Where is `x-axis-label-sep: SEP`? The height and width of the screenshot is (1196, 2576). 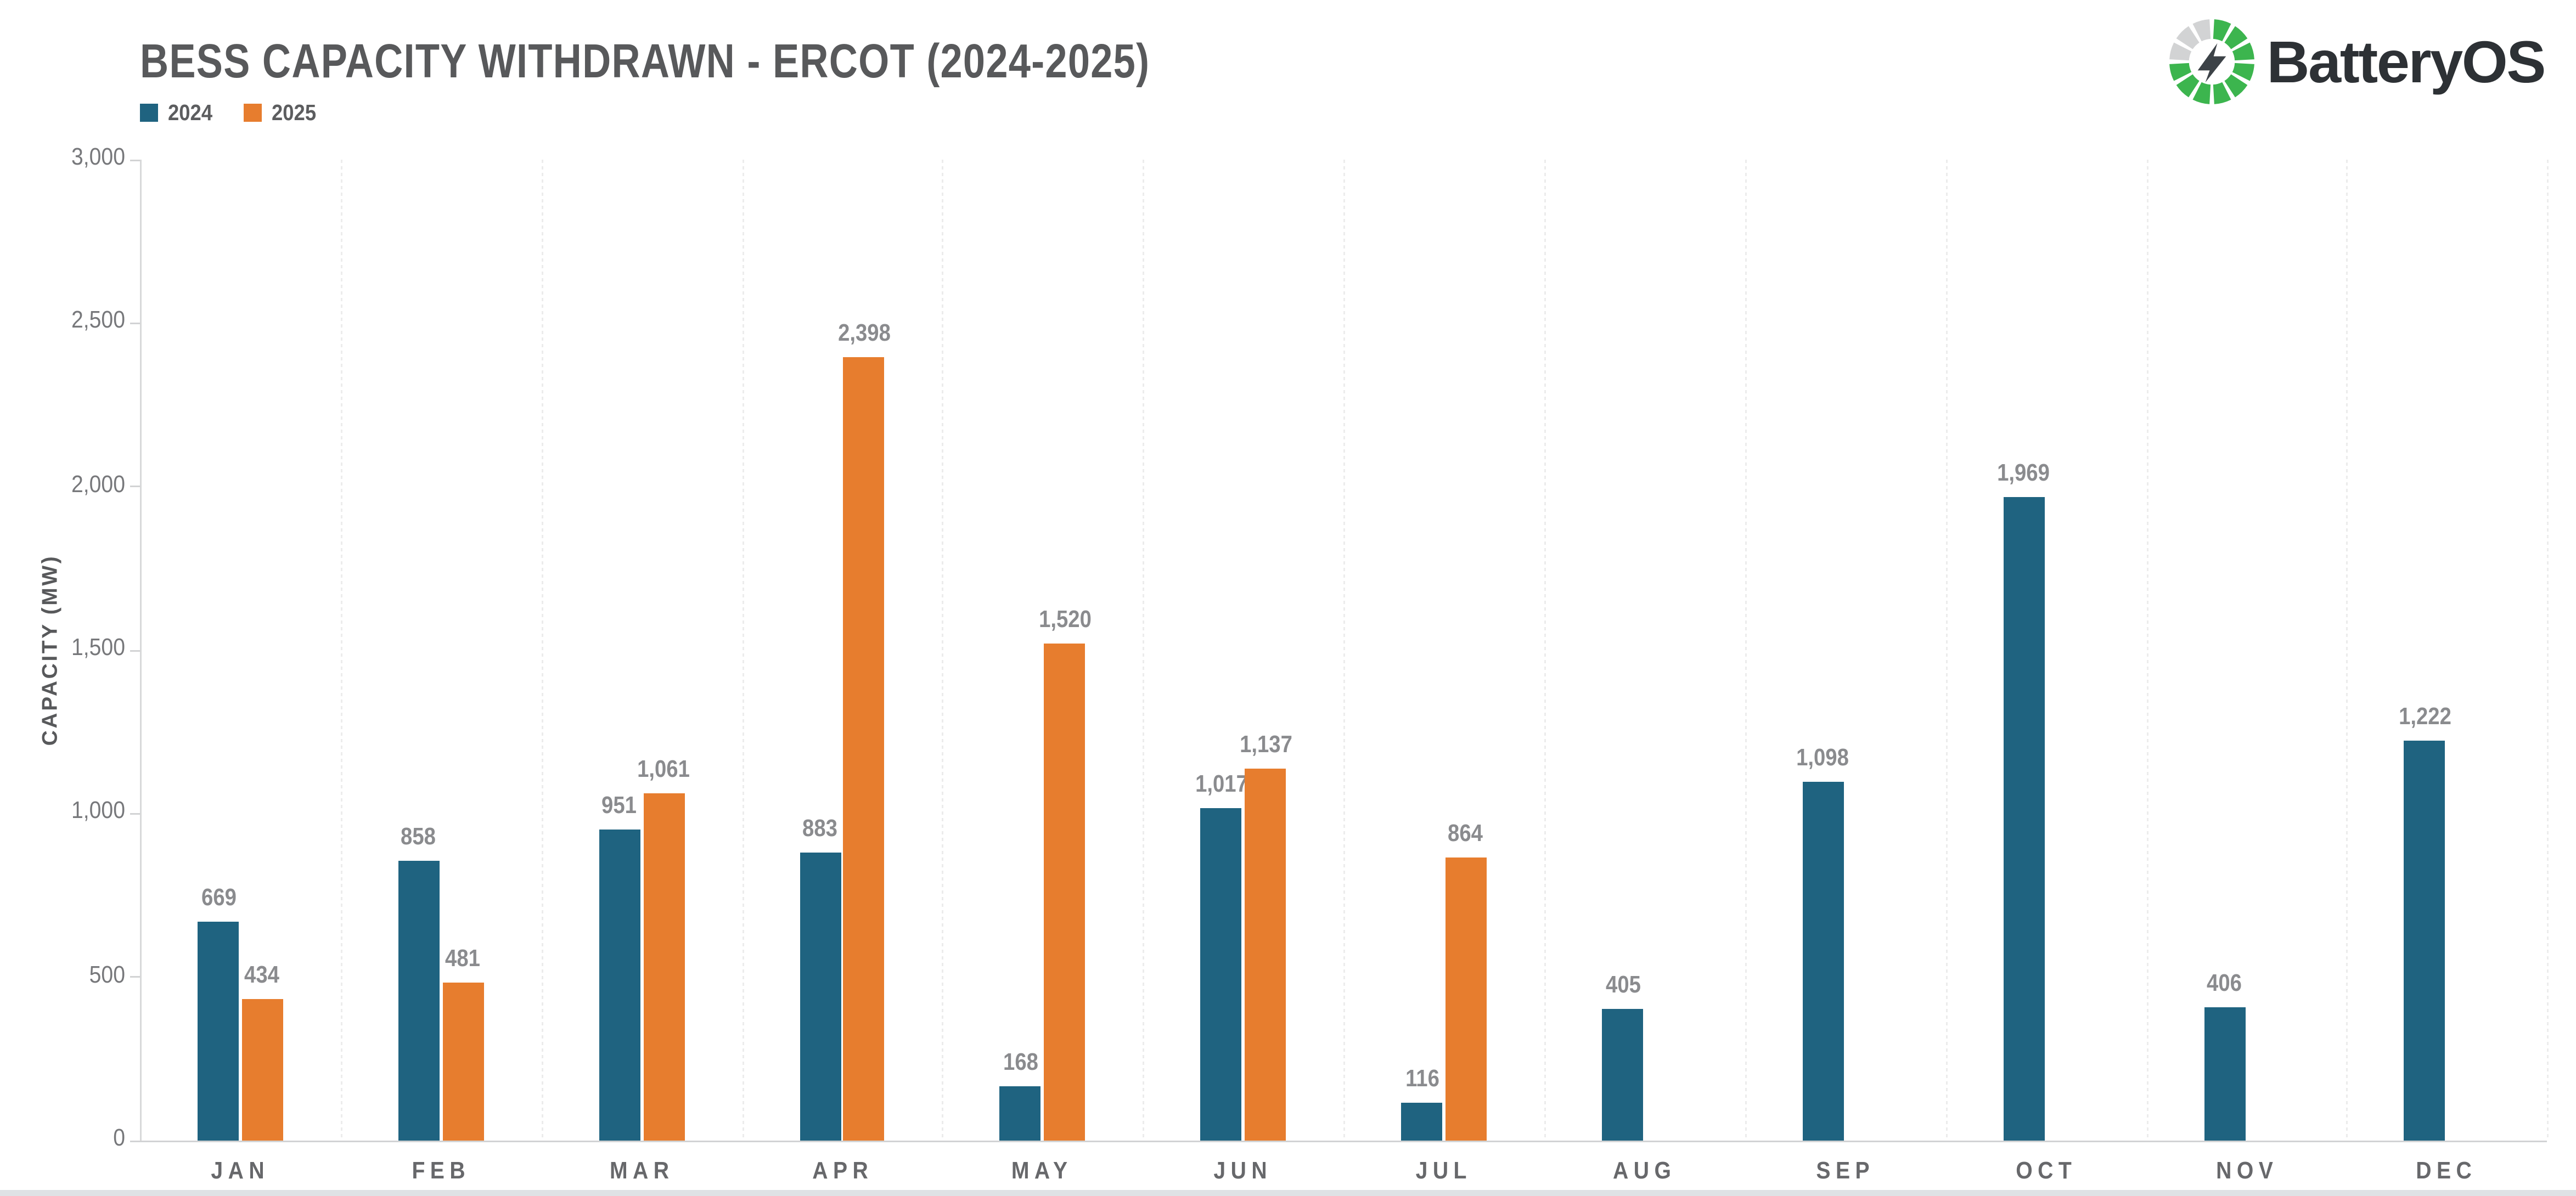
x-axis-label-sep: SEP is located at coordinates (1845, 1172).